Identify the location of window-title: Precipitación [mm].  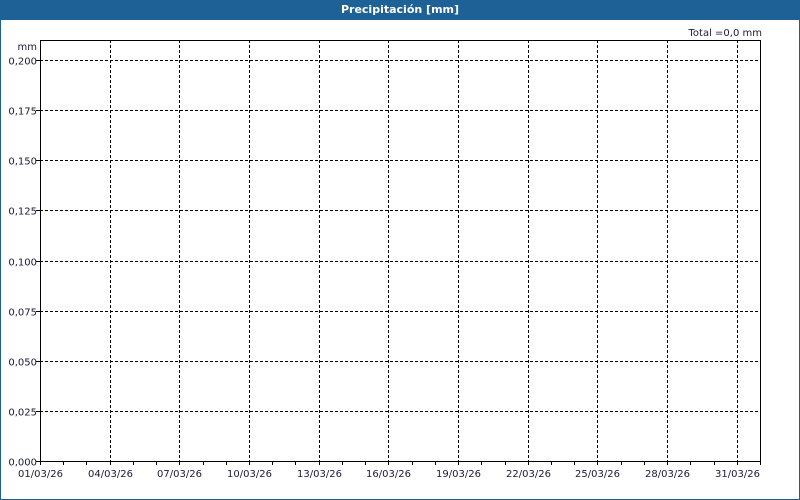
(400, 10).